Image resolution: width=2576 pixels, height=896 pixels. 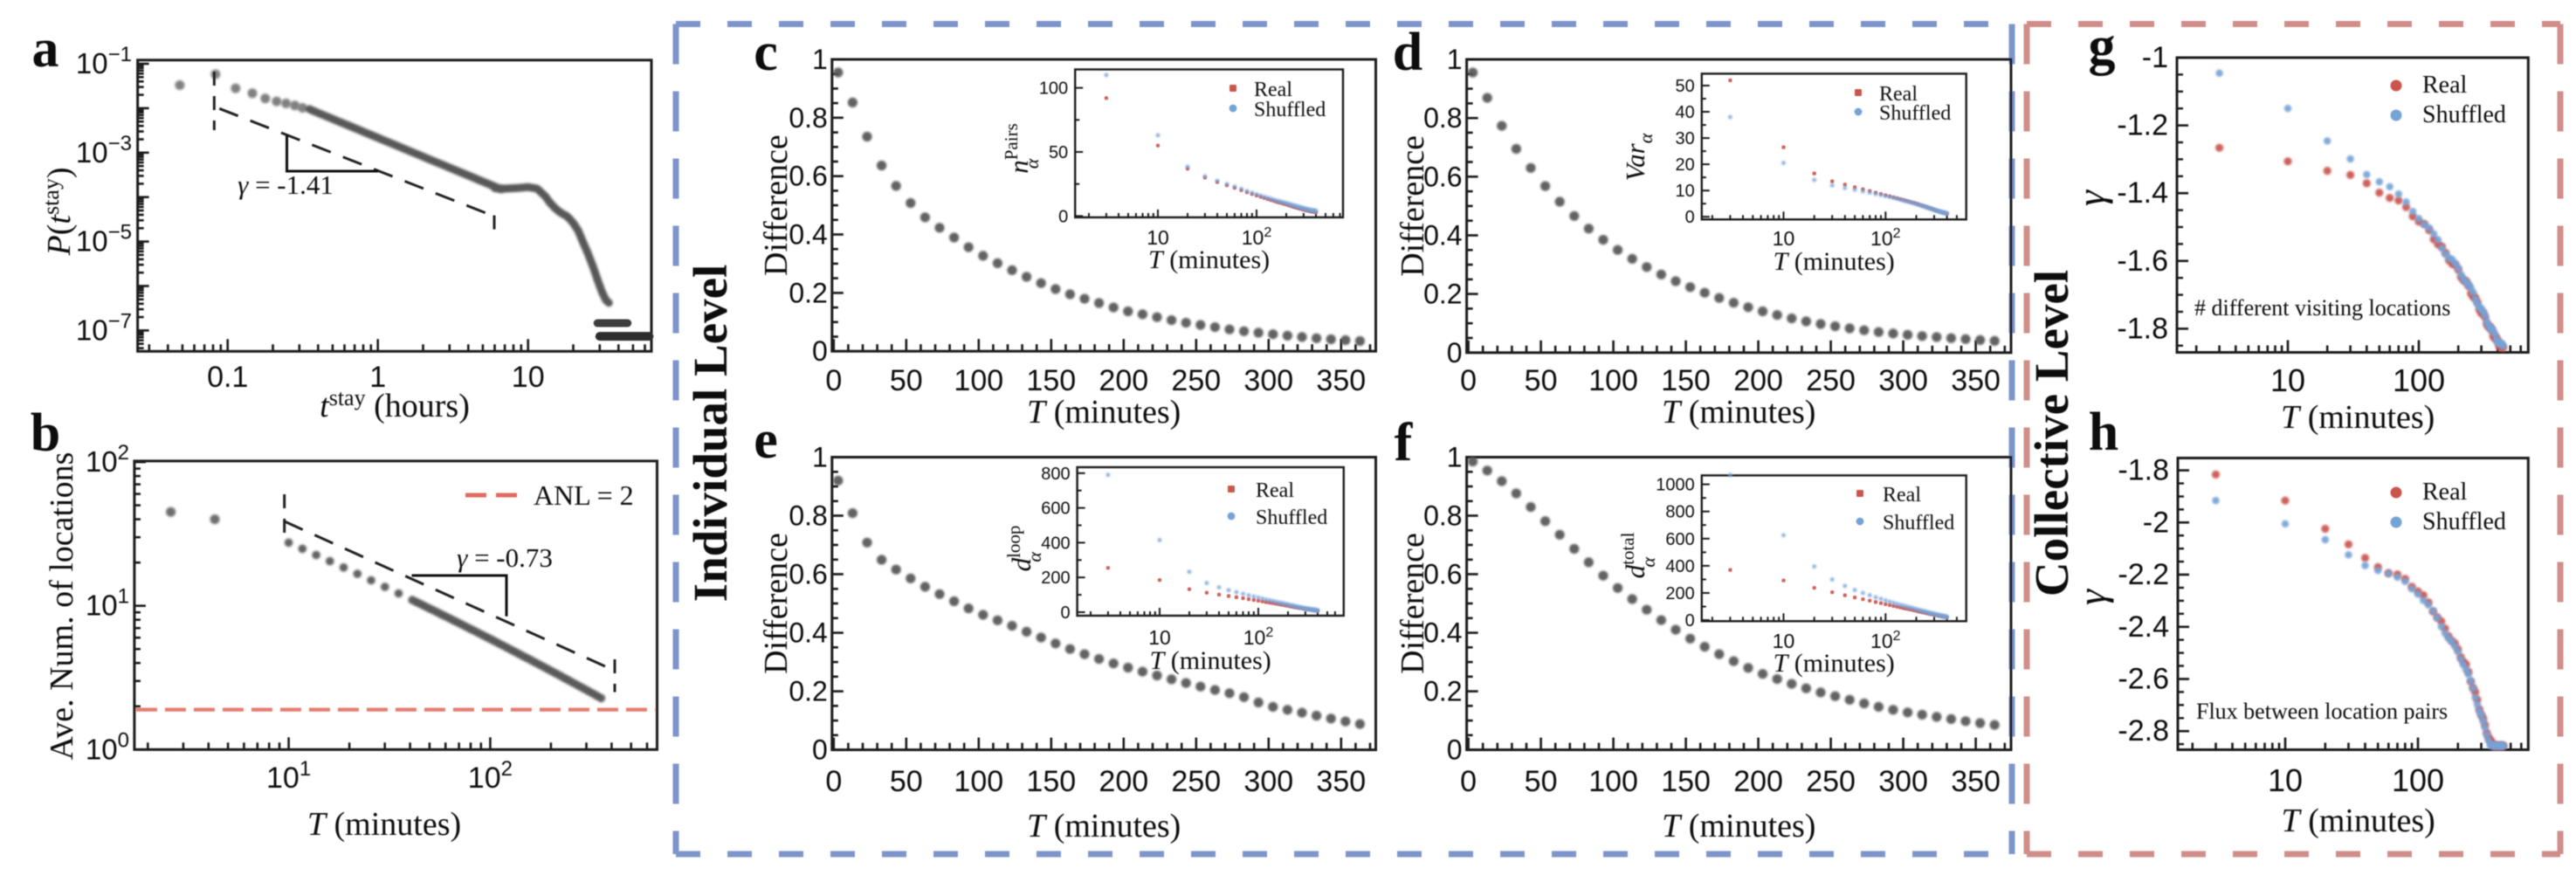 What do you see at coordinates (710, 434) in the screenshot?
I see `svg-text: Individual Level` at bounding box center [710, 434].